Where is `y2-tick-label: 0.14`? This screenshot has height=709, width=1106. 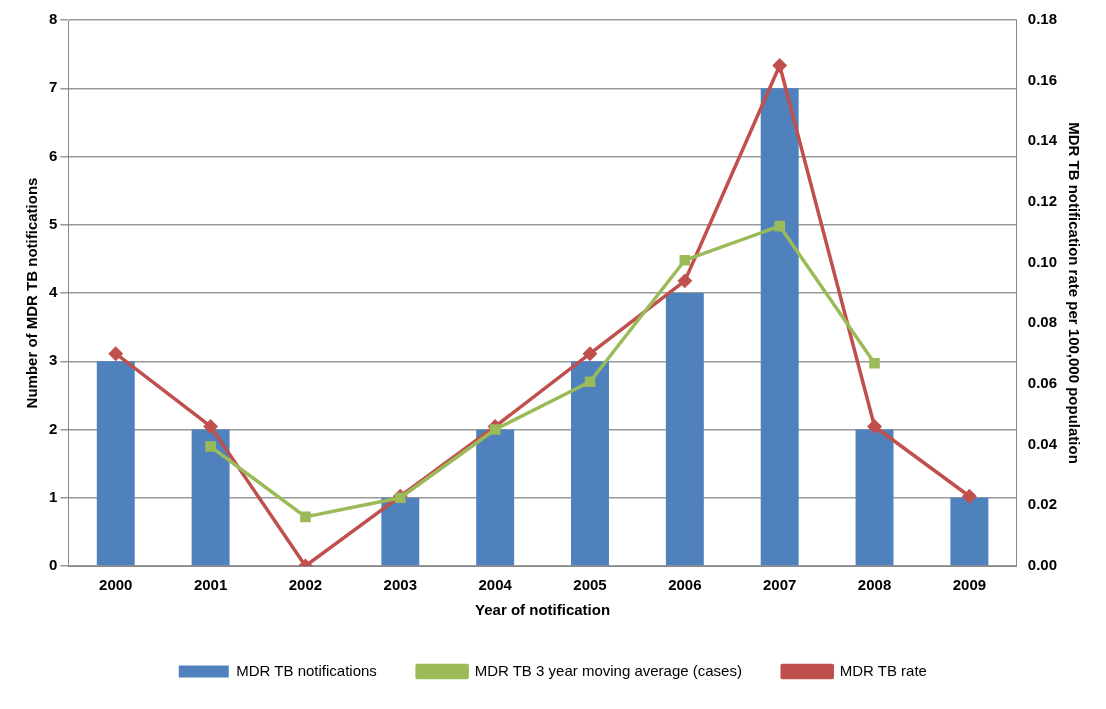 y2-tick-label: 0.14 is located at coordinates (1042, 140).